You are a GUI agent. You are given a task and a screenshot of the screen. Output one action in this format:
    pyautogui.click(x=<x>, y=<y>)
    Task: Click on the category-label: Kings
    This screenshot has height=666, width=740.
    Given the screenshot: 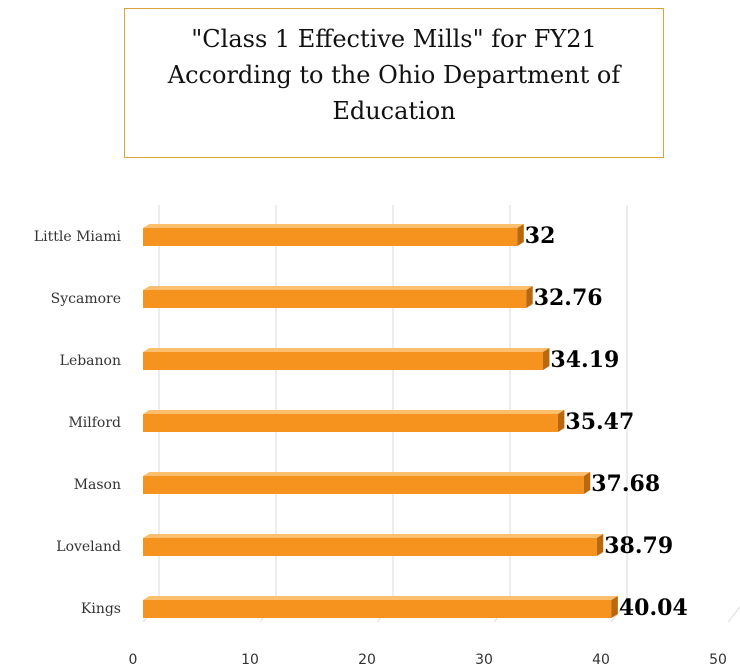 What is the action you would take?
    pyautogui.click(x=101, y=609)
    